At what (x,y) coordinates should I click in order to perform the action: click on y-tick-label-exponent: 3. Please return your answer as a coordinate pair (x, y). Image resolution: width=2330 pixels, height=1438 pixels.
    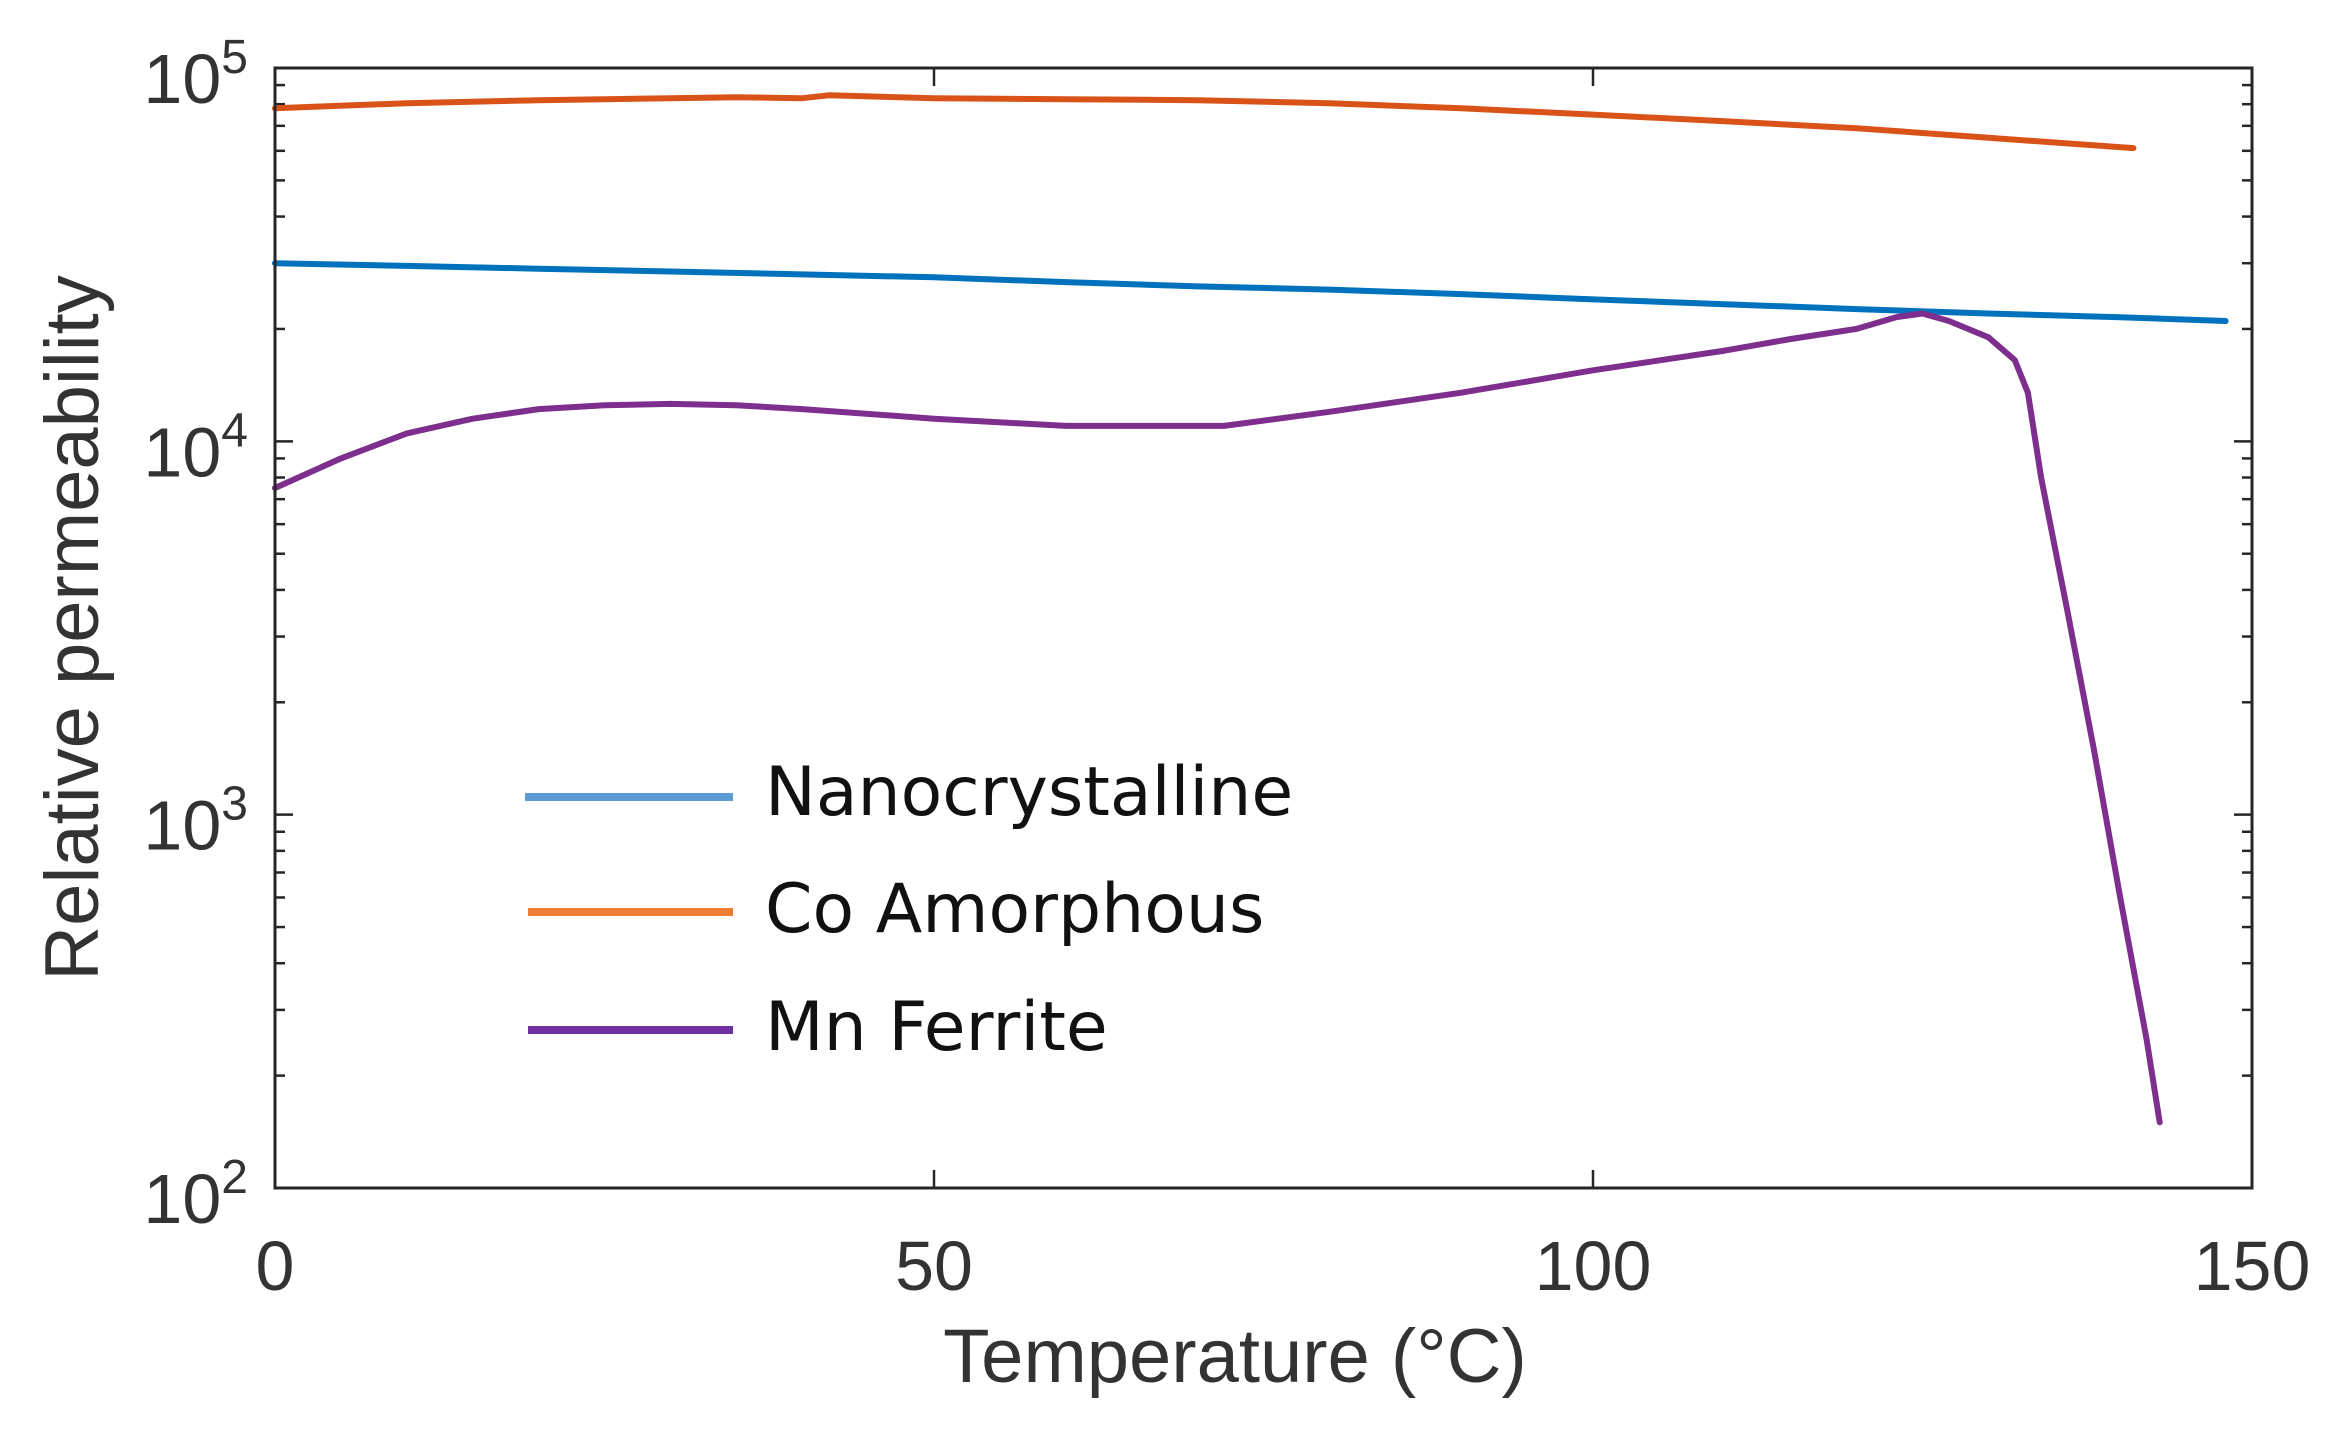
    Looking at the image, I should click on (234, 804).